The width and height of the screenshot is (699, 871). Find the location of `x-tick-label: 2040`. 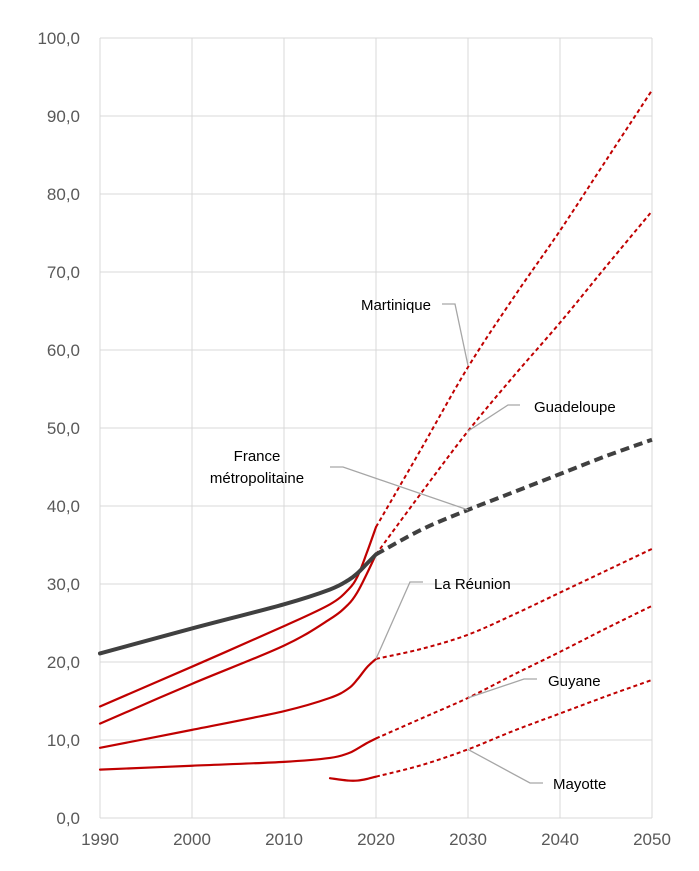

x-tick-label: 2040 is located at coordinates (560, 839).